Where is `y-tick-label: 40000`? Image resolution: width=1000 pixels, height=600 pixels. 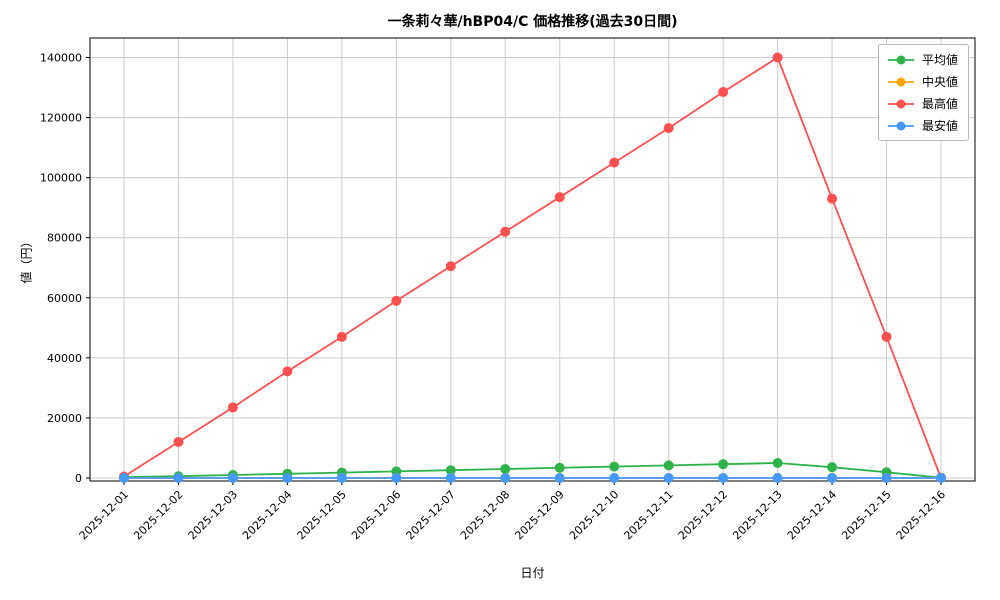
y-tick-label: 40000 is located at coordinates (64, 358).